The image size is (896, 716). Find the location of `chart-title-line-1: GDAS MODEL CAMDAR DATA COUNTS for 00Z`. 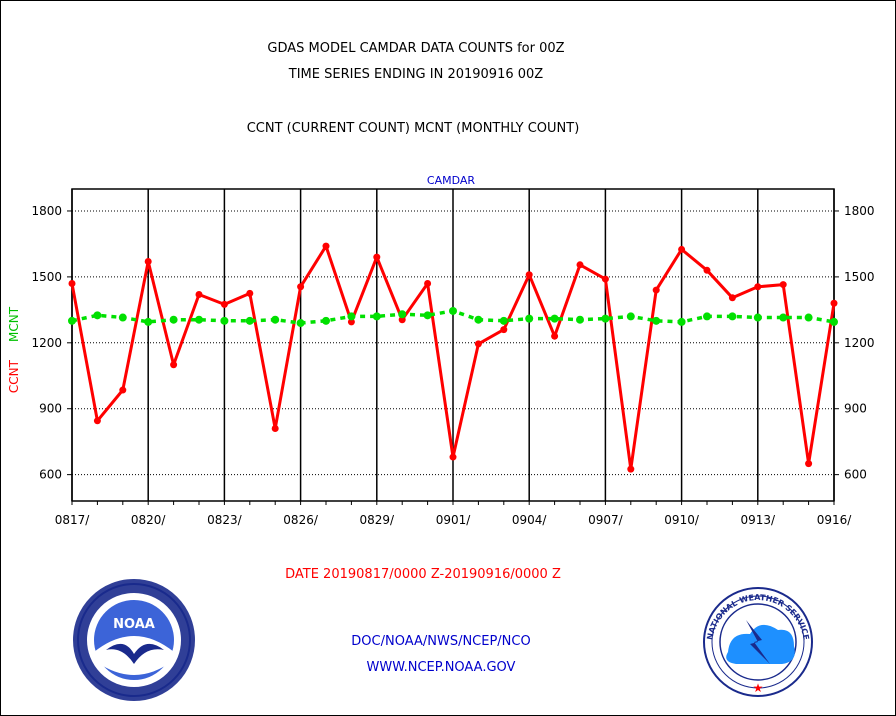

chart-title-line-1: GDAS MODEL CAMDAR DATA COUNTS for 00Z is located at coordinates (415, 48).